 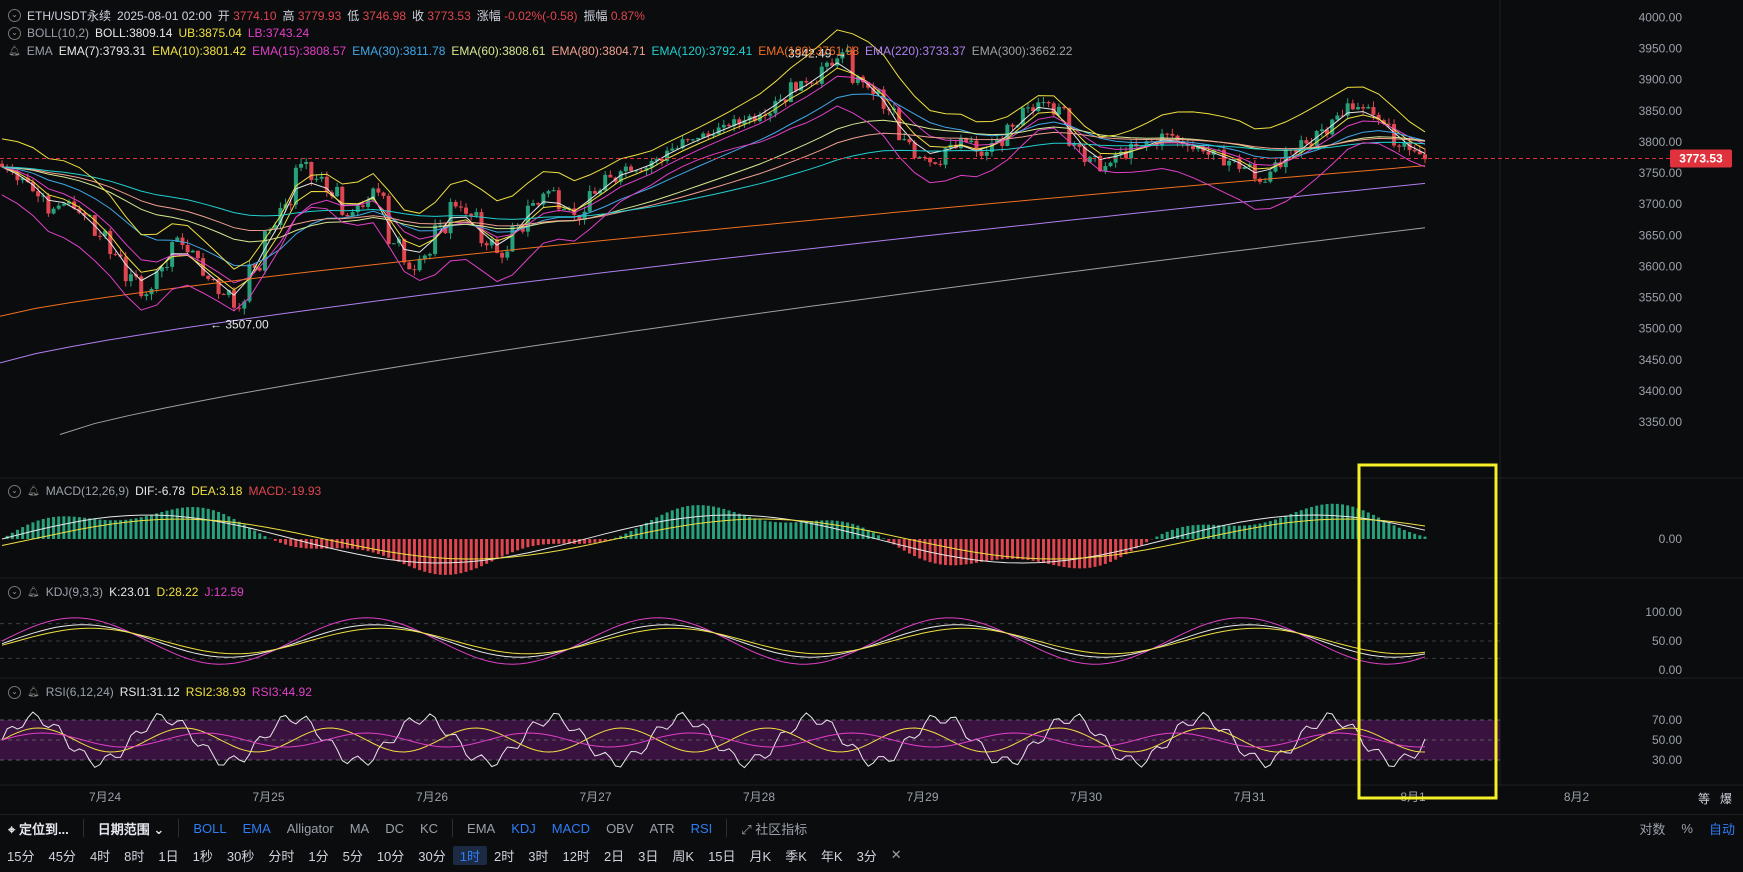 What do you see at coordinates (240, 856) in the screenshot?
I see `period-6-button: 30秒` at bounding box center [240, 856].